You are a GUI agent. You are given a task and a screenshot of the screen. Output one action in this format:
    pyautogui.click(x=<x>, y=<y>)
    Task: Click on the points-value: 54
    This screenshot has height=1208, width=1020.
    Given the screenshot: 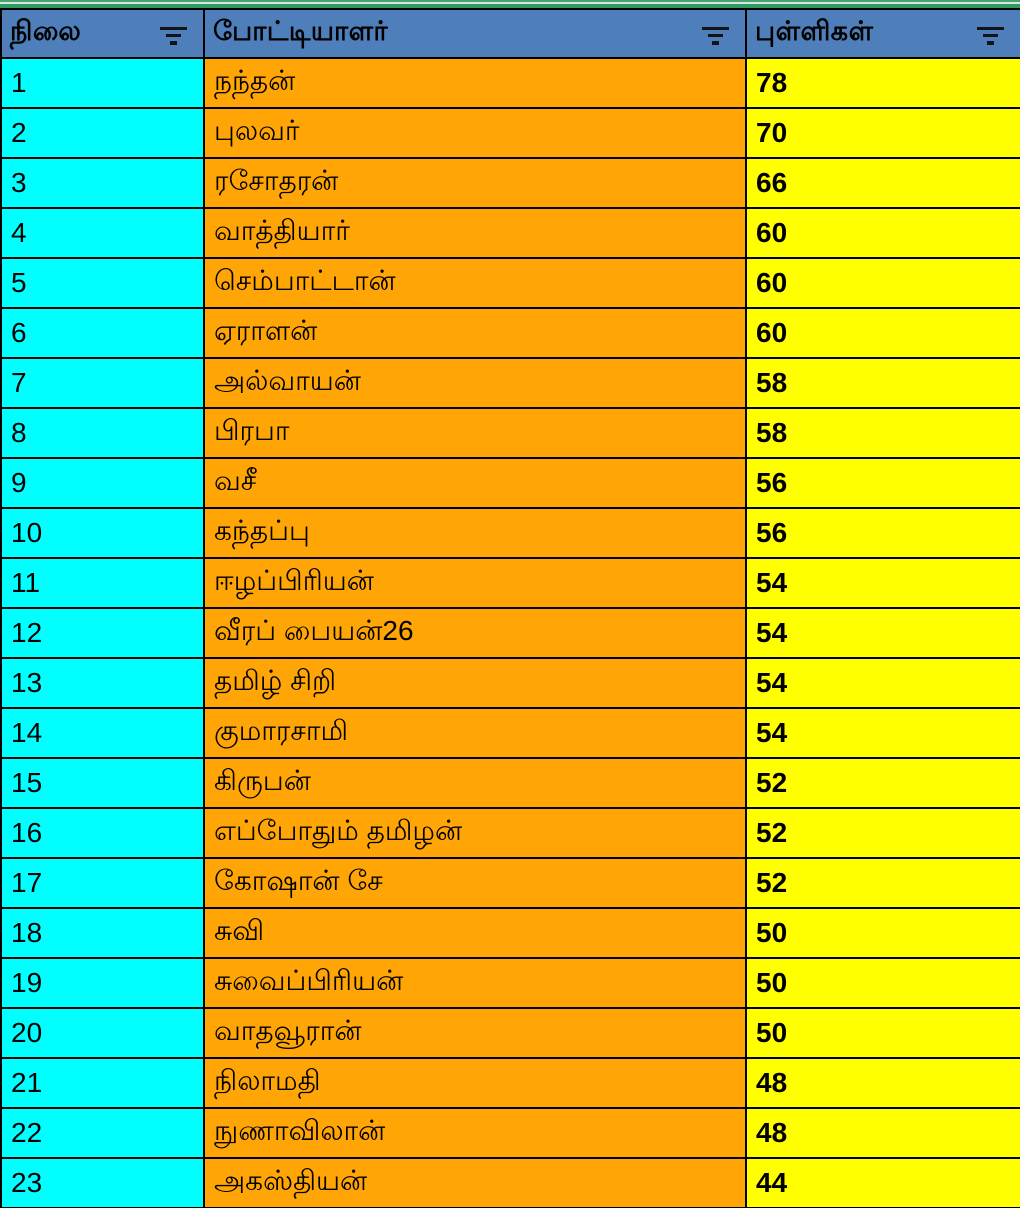 What is the action you would take?
    pyautogui.click(x=772, y=632)
    